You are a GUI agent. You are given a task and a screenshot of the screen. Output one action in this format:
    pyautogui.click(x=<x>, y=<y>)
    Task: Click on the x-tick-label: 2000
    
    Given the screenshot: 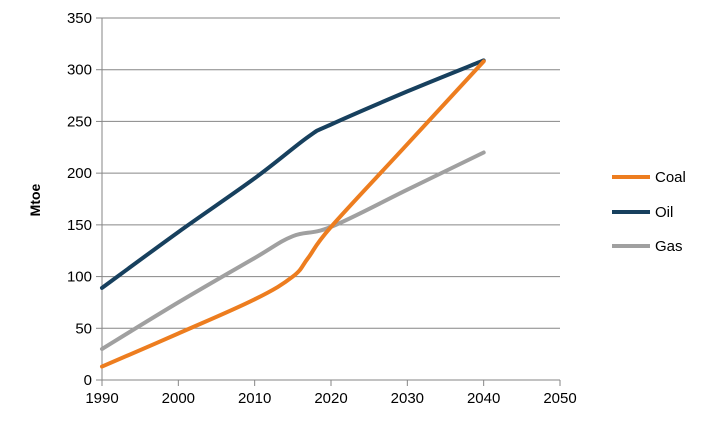 What is the action you would take?
    pyautogui.click(x=178, y=398)
    